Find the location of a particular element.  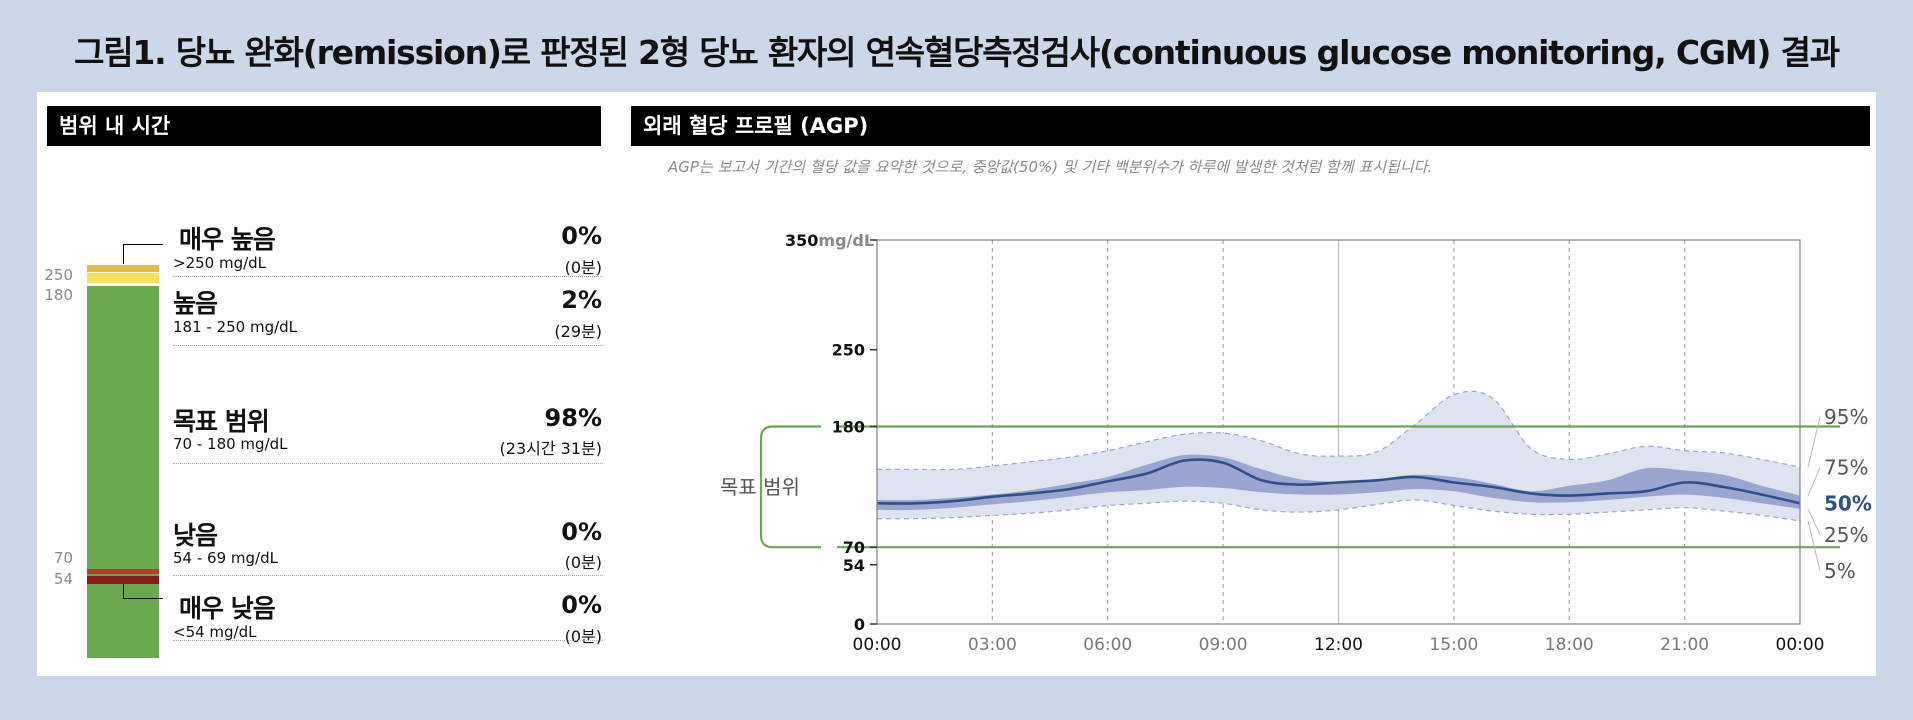

y-tick-label: 0 is located at coordinates (859, 624).